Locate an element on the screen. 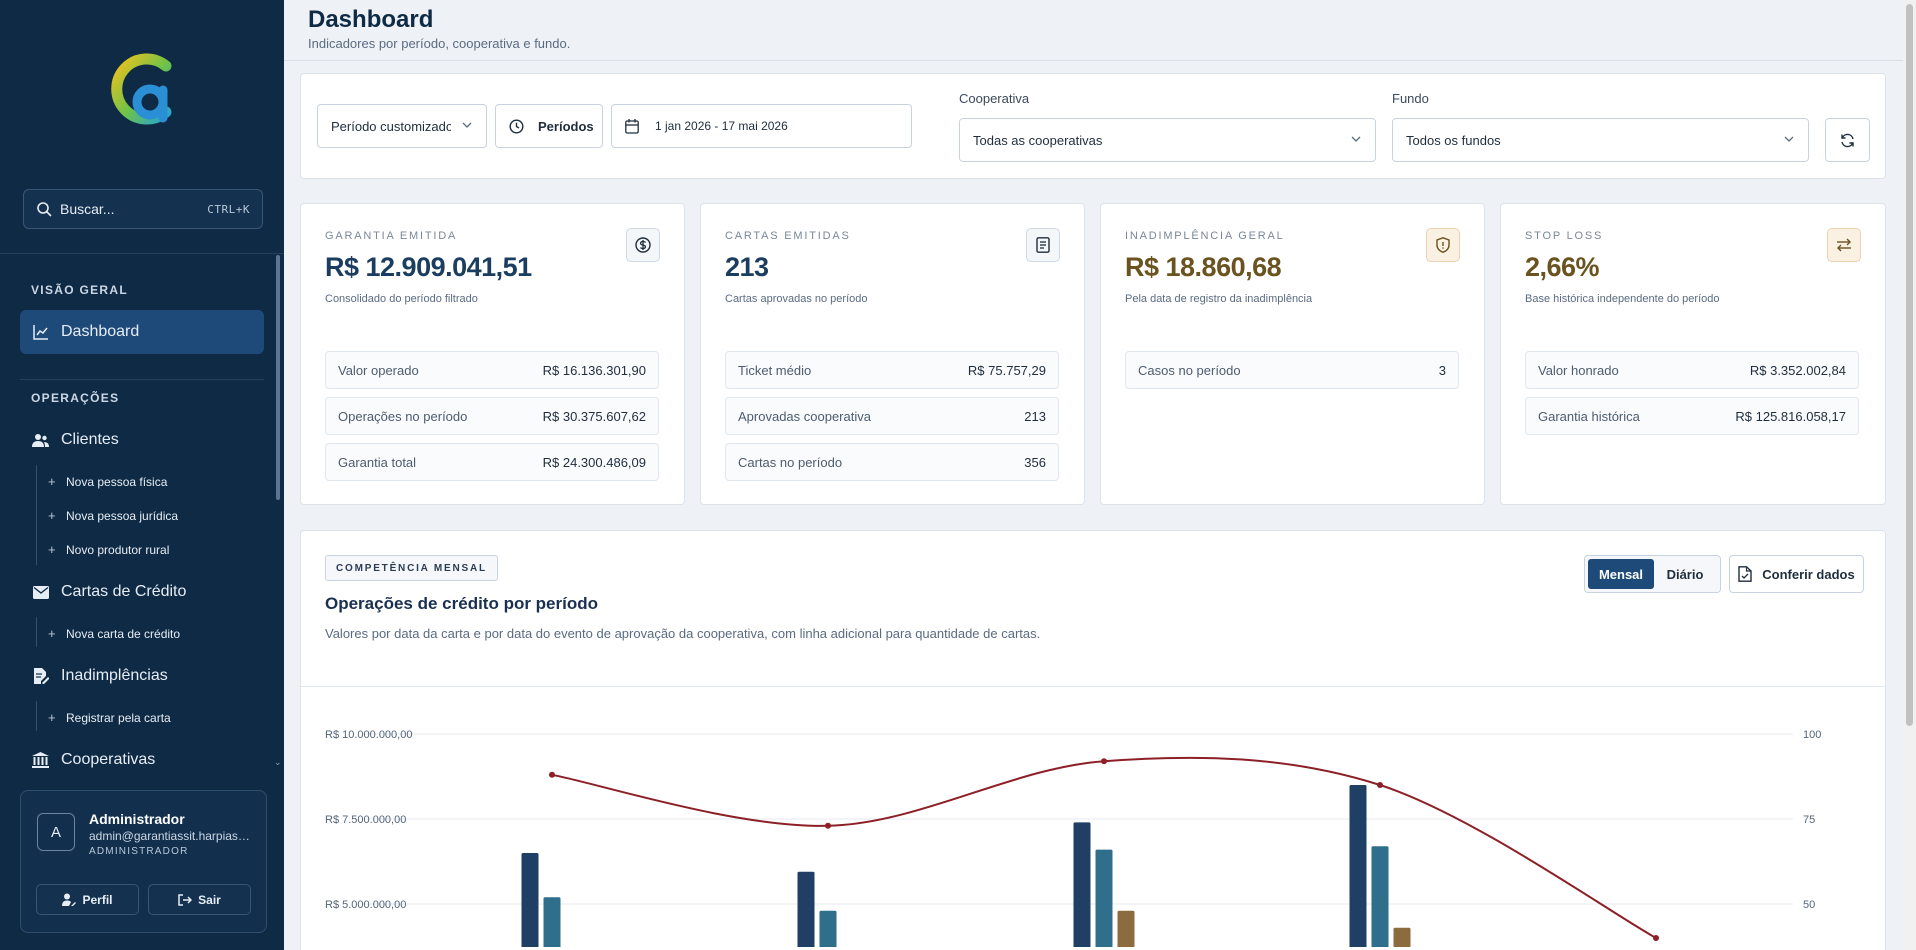 The width and height of the screenshot is (1916, 950). sidebar-subitem-registrar-carta: + Registrar pela carta is located at coordinates (109, 717).